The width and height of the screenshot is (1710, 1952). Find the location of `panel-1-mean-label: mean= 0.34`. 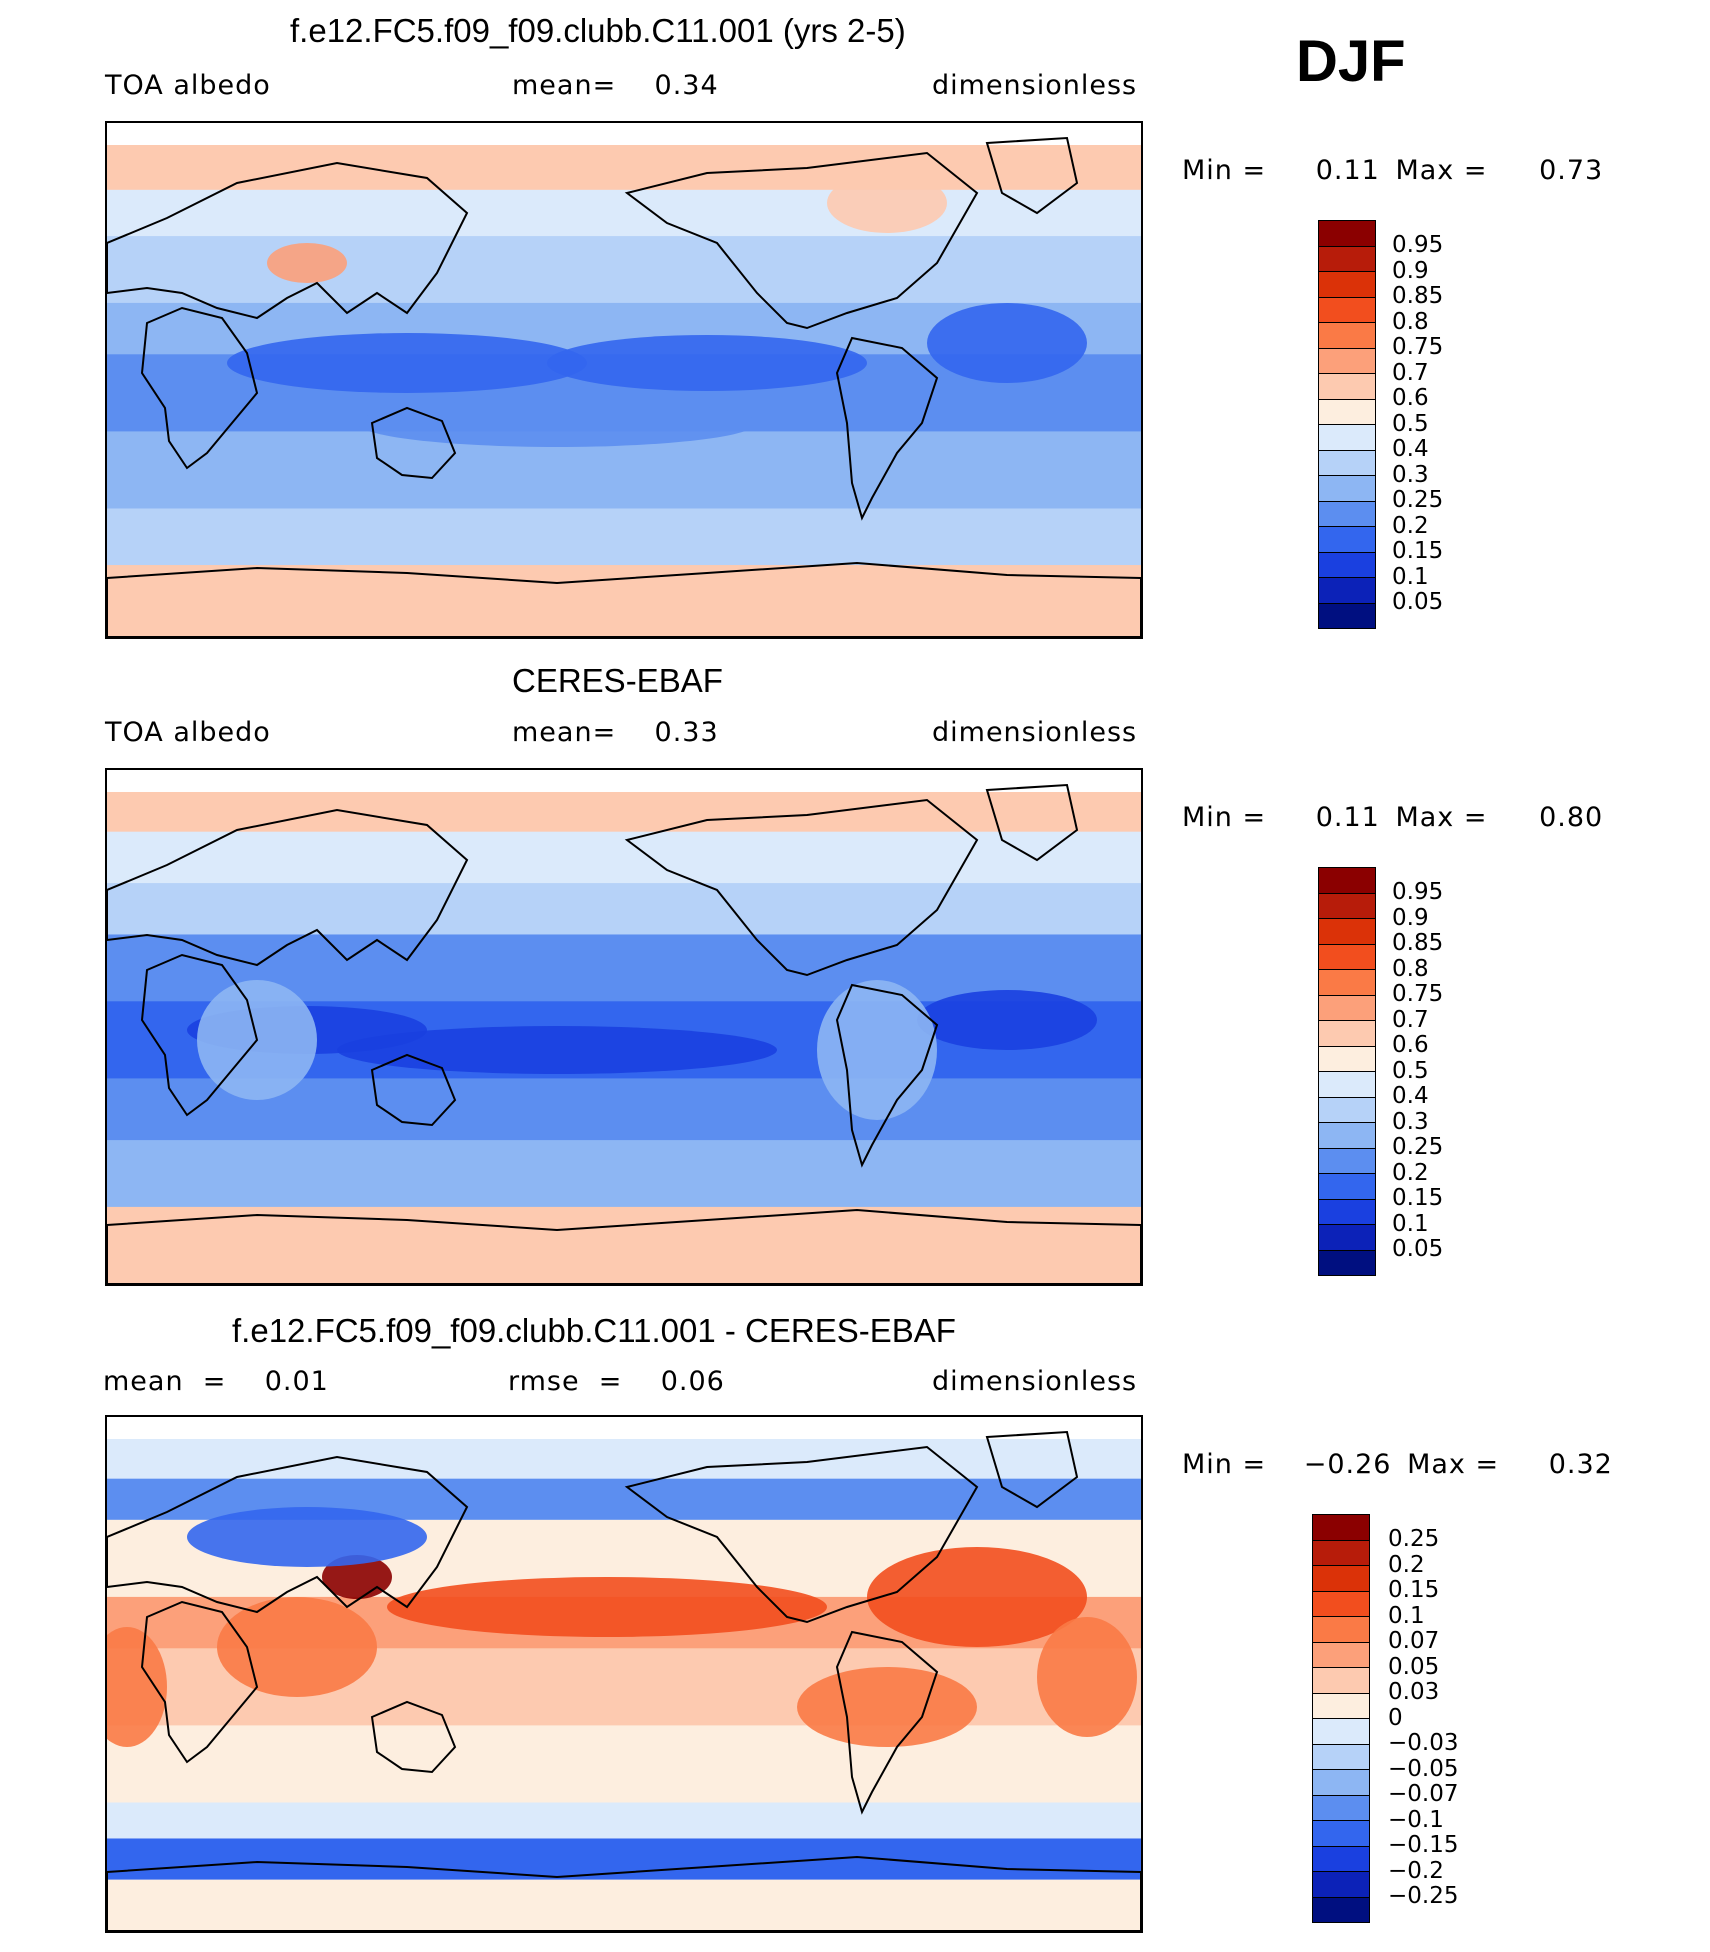

panel-1-mean-label: mean= 0.34 is located at coordinates (615, 85).